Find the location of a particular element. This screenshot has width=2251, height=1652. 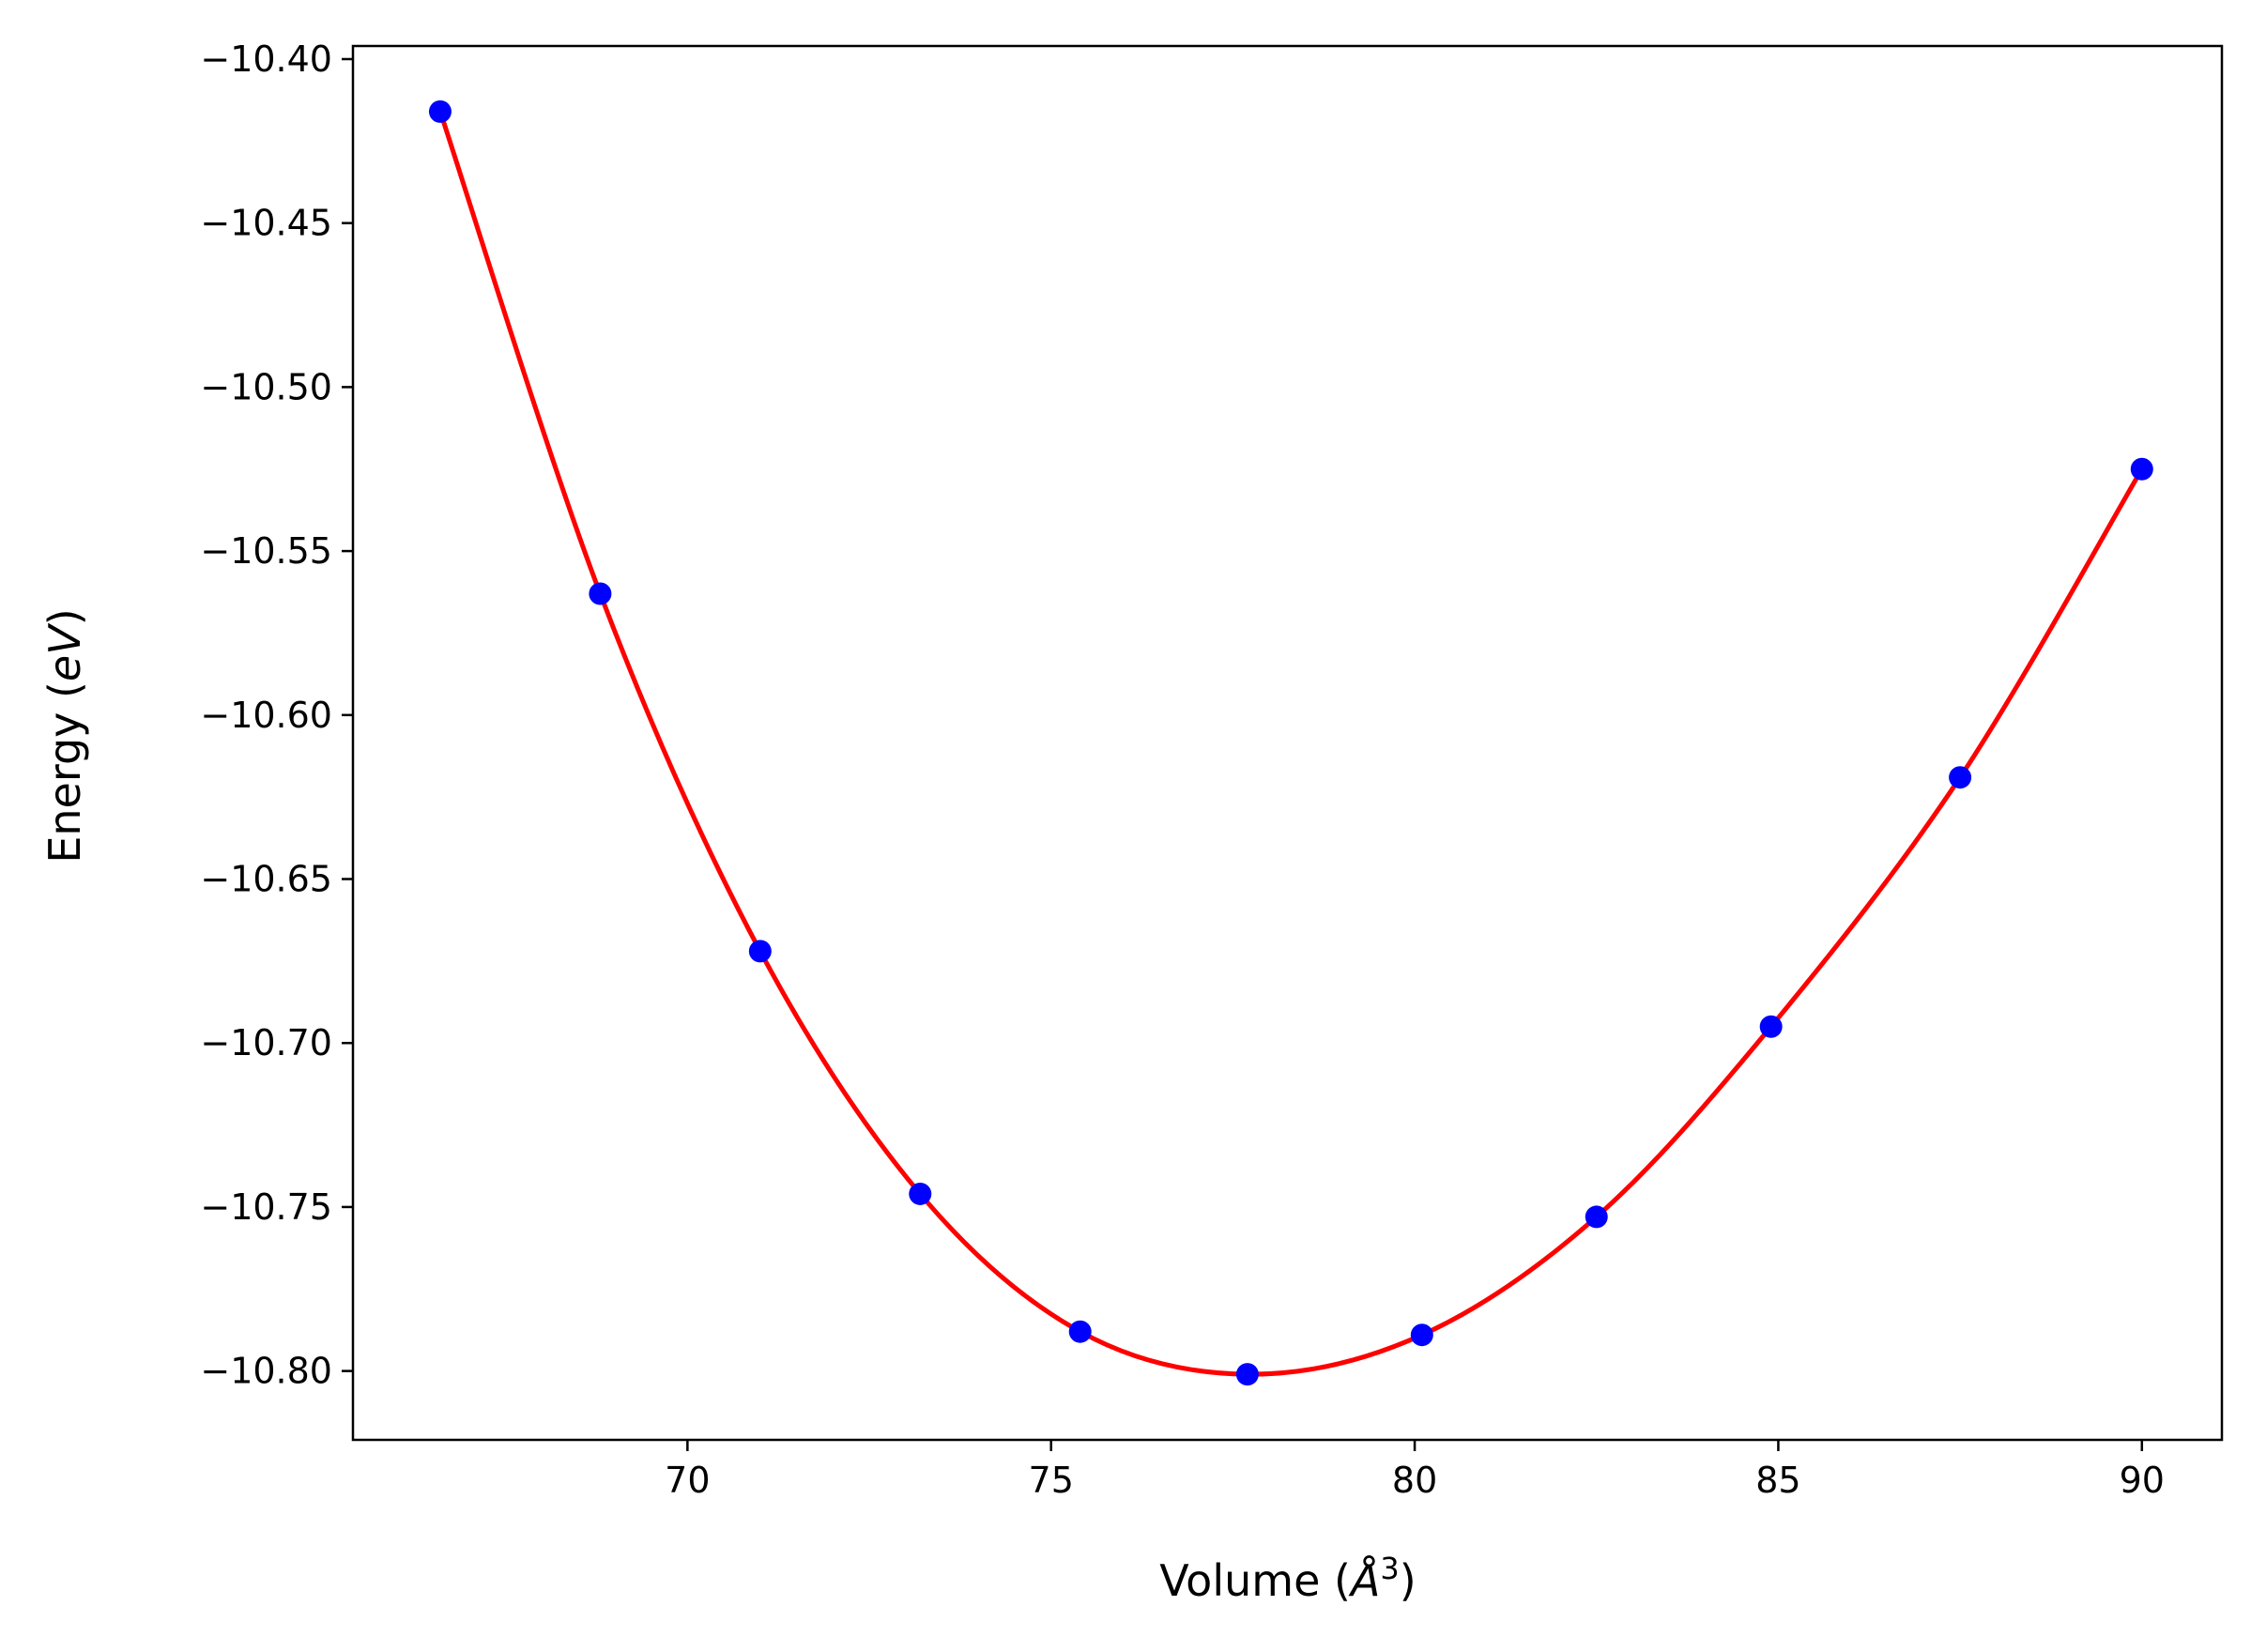

x-axis-ticks: 70 75 80 85 90 is located at coordinates (1415, 1470).